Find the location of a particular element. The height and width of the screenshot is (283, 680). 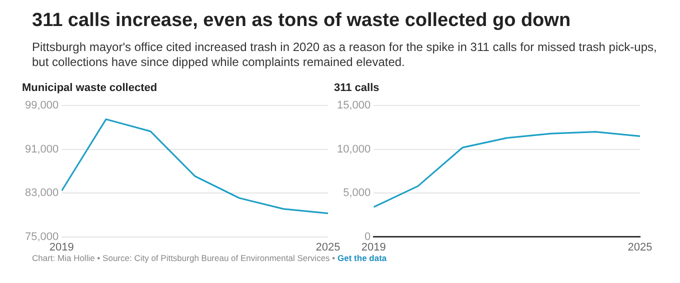

y-tick-label: 75,000 is located at coordinates (41, 236).